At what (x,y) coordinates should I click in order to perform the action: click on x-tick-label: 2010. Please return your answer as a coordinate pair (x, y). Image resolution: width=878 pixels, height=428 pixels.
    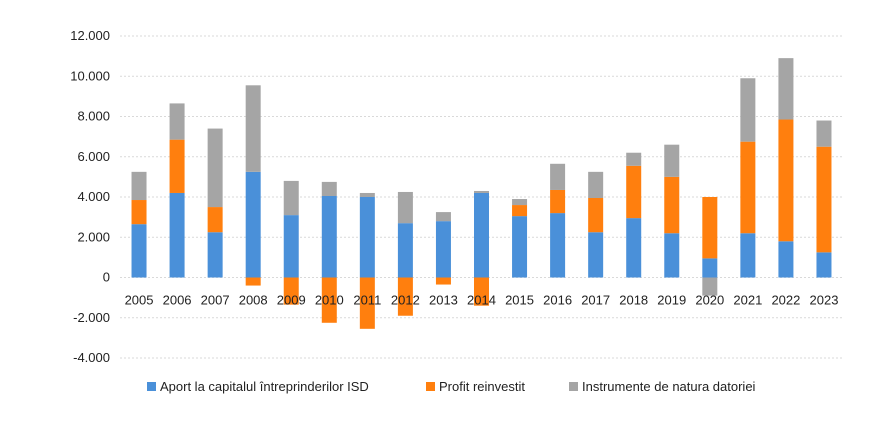
    Looking at the image, I should click on (329, 300).